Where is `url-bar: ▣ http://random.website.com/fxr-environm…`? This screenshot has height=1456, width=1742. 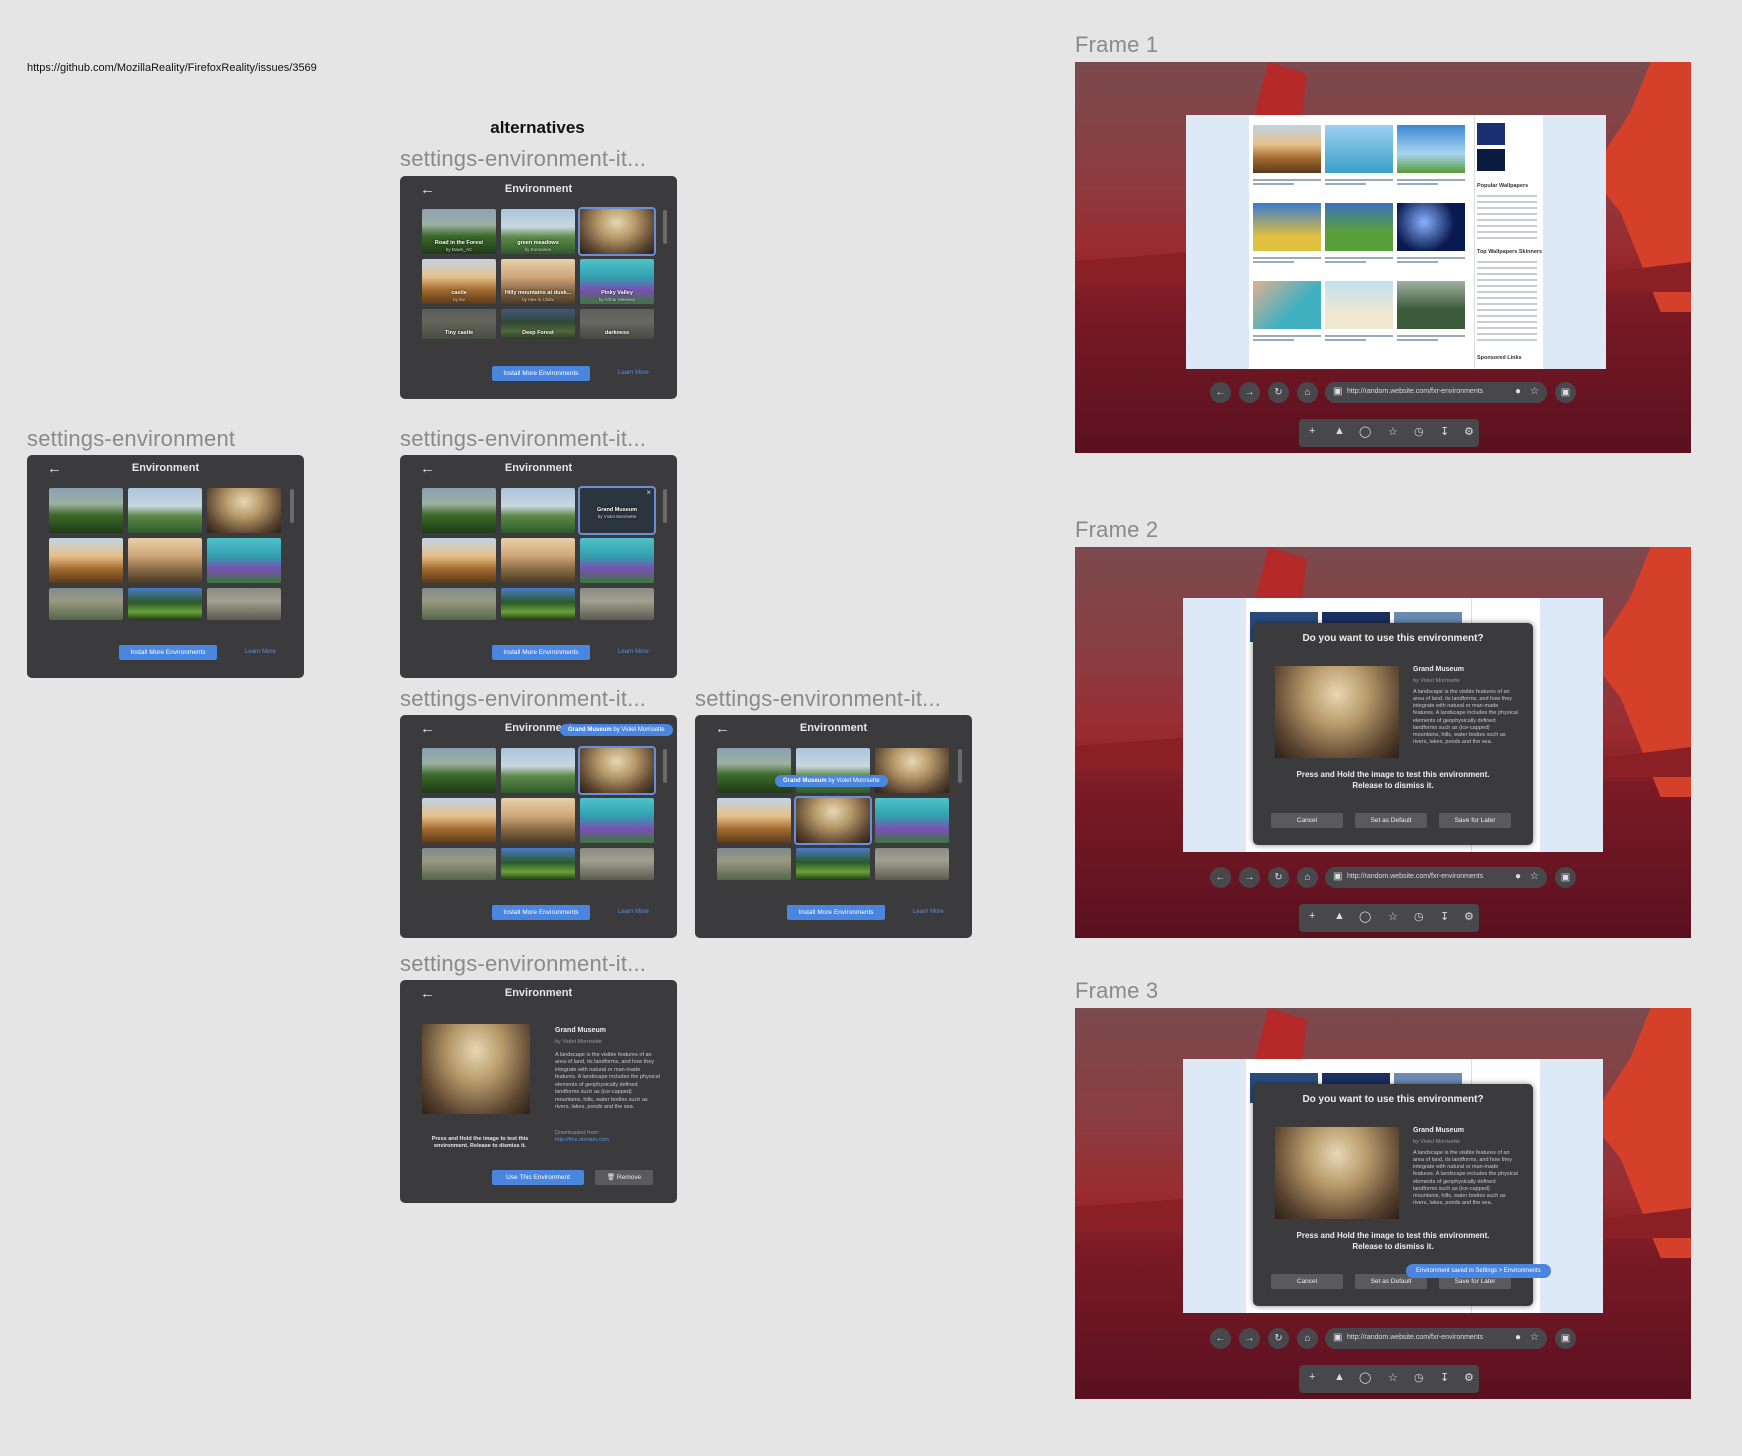
url-bar: ▣ http://random.website.com/fxr-environm… is located at coordinates (1436, 877).